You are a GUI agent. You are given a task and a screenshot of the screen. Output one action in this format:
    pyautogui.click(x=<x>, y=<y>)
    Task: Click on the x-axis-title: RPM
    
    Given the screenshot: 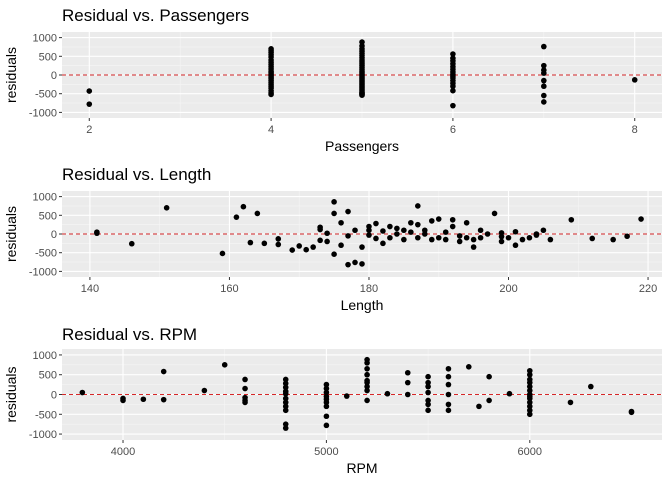 What is the action you would take?
    pyautogui.click(x=361, y=468)
    